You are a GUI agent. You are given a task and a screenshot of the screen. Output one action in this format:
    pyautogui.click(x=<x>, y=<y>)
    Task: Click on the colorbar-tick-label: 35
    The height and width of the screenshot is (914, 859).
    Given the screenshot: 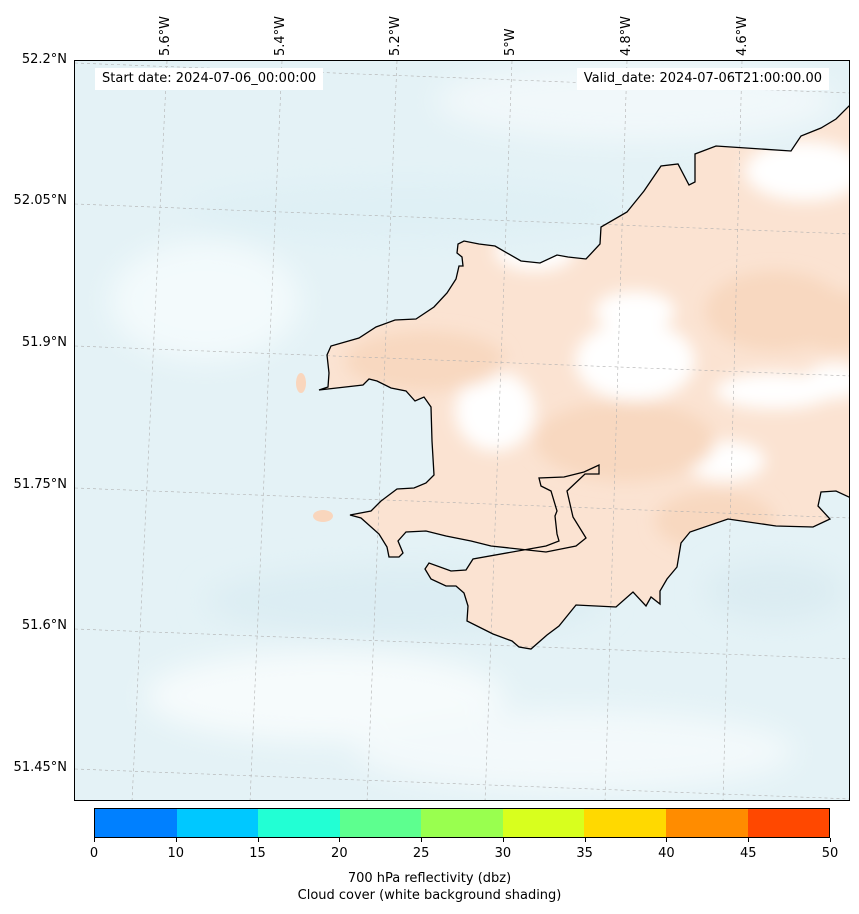 What is the action you would take?
    pyautogui.click(x=584, y=853)
    